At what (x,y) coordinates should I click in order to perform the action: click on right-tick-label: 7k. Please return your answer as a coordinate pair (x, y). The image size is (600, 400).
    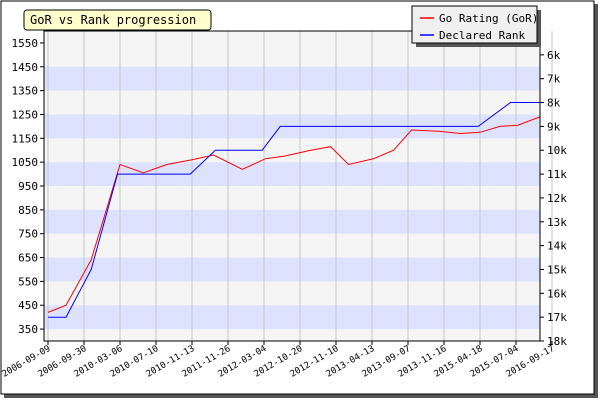
    Looking at the image, I should click on (554, 79).